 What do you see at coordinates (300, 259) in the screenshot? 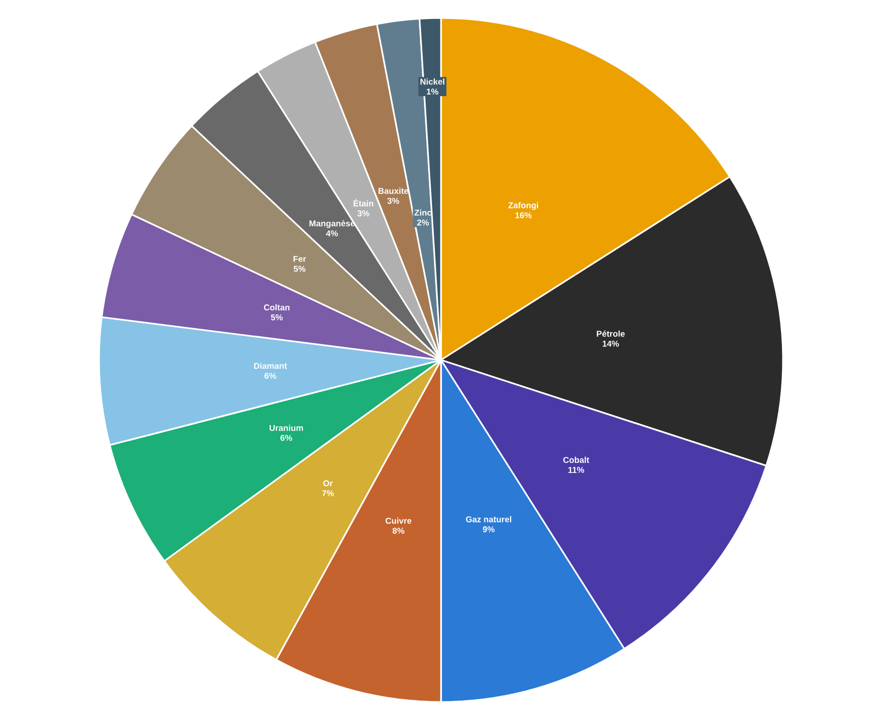
I see `slice-label: Fer` at bounding box center [300, 259].